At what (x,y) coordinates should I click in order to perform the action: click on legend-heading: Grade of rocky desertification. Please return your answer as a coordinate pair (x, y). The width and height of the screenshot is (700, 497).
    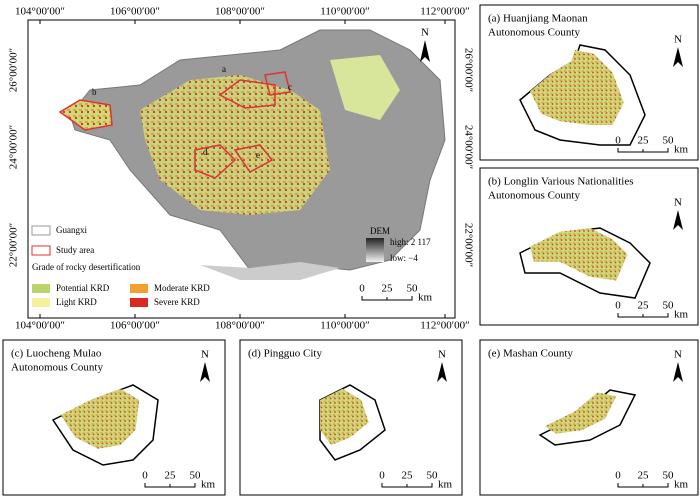
    Looking at the image, I should click on (86, 267).